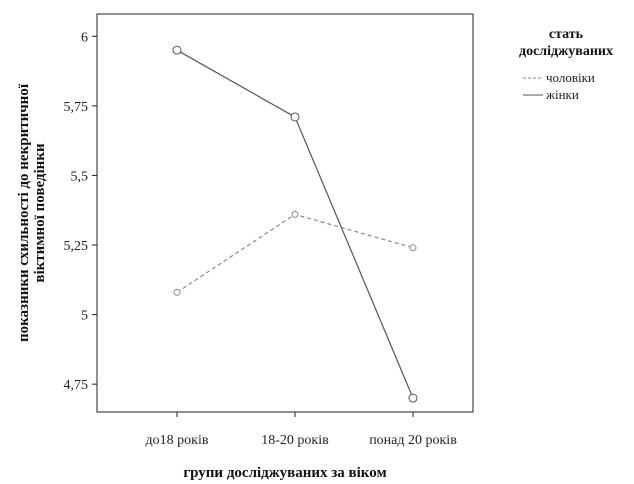  Describe the element at coordinates (80, 176) in the screenshot. I see `y-tick-label: 5,5` at that location.